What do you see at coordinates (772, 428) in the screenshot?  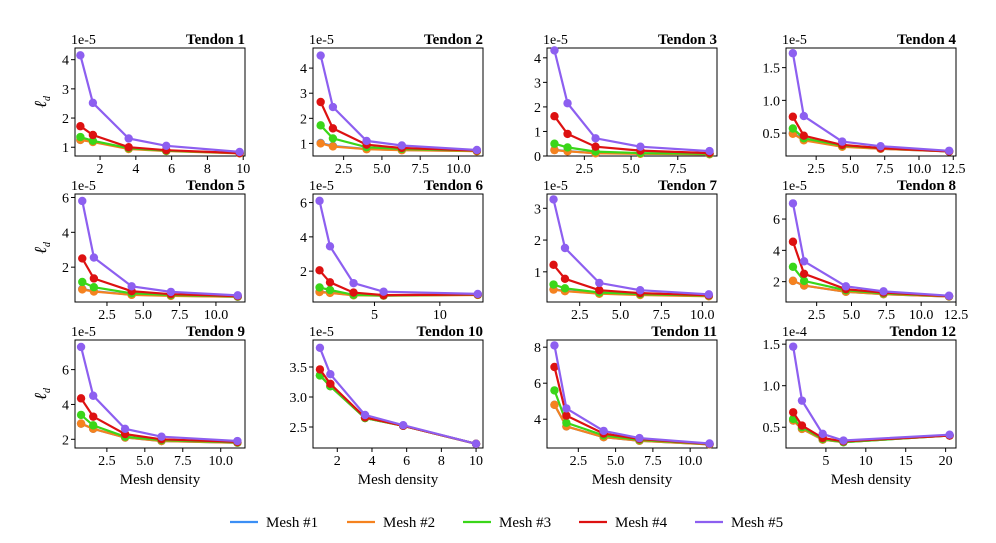 I see `y-tick-label: 0.5` at bounding box center [772, 428].